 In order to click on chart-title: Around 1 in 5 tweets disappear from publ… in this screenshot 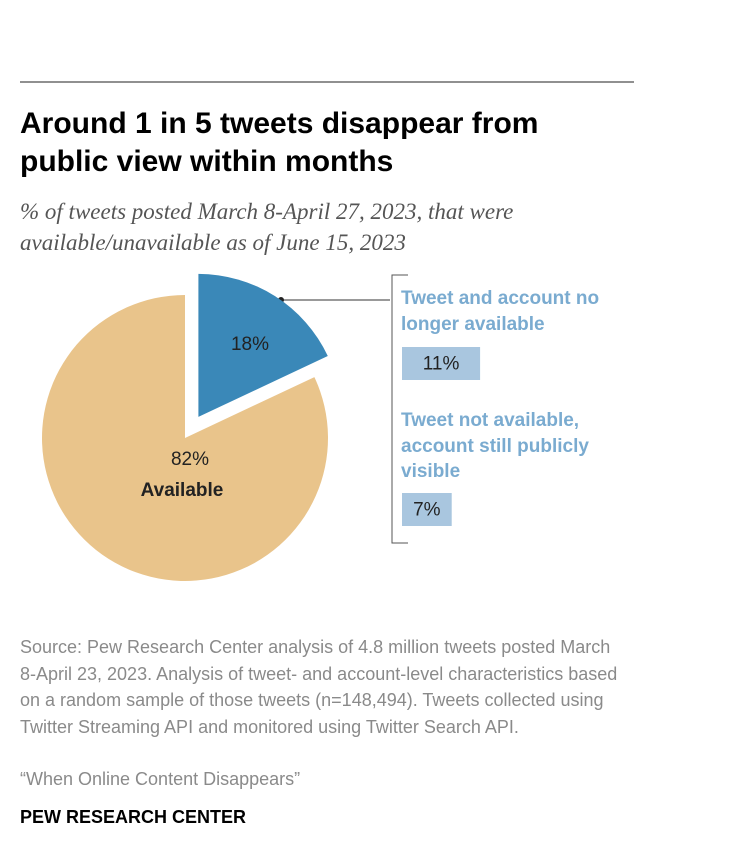, I will do `click(279, 142)`.